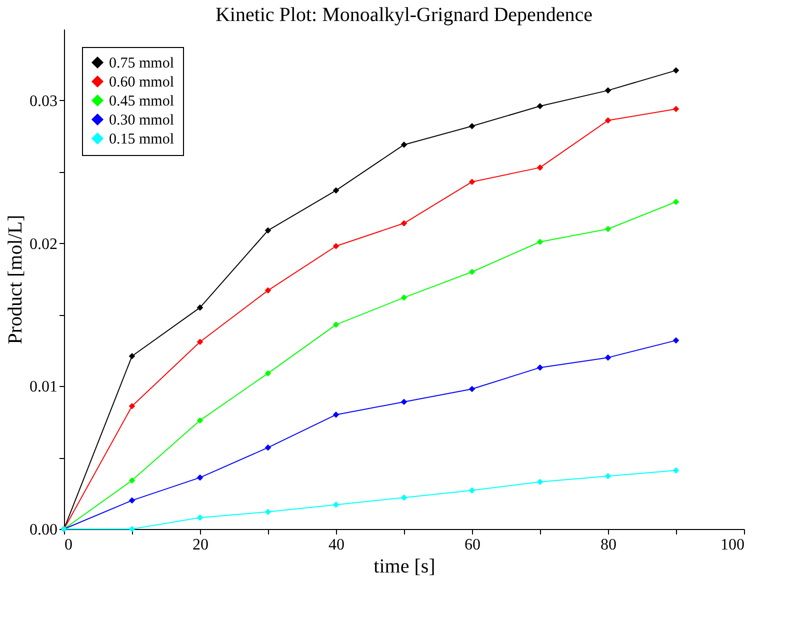 This screenshot has width=794, height=636. Describe the element at coordinates (732, 545) in the screenshot. I see `x-tick-label: 100` at that location.